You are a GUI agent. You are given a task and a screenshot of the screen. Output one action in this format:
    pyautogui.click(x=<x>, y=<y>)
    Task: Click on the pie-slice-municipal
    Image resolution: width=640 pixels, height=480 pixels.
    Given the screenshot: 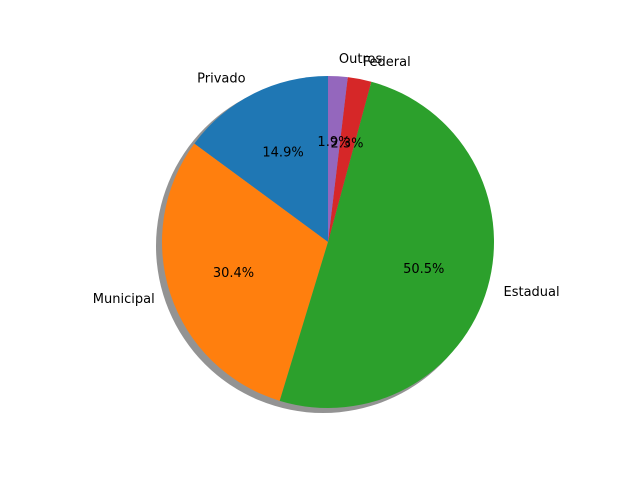 What is the action you would take?
    pyautogui.click(x=244, y=272)
    